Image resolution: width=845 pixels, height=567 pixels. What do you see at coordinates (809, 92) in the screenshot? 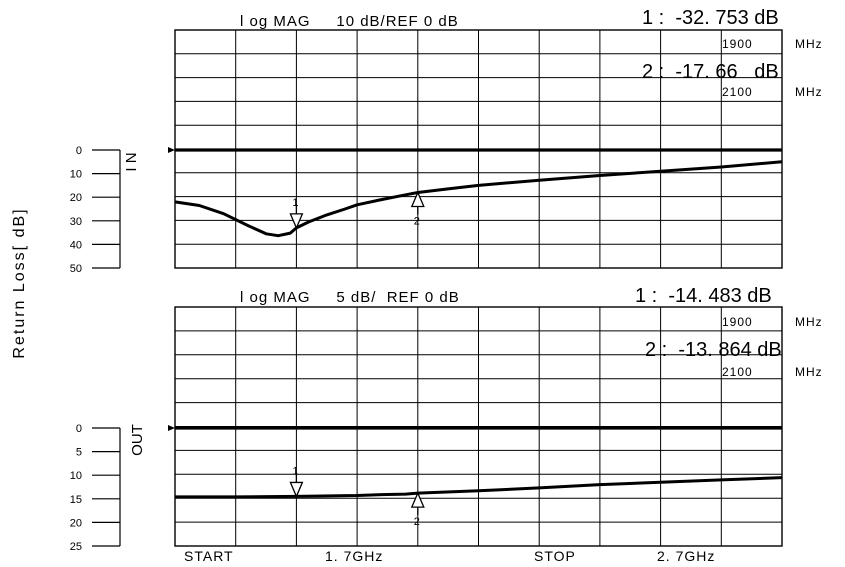
I see `top-marker2-unit: MHz` at bounding box center [809, 92].